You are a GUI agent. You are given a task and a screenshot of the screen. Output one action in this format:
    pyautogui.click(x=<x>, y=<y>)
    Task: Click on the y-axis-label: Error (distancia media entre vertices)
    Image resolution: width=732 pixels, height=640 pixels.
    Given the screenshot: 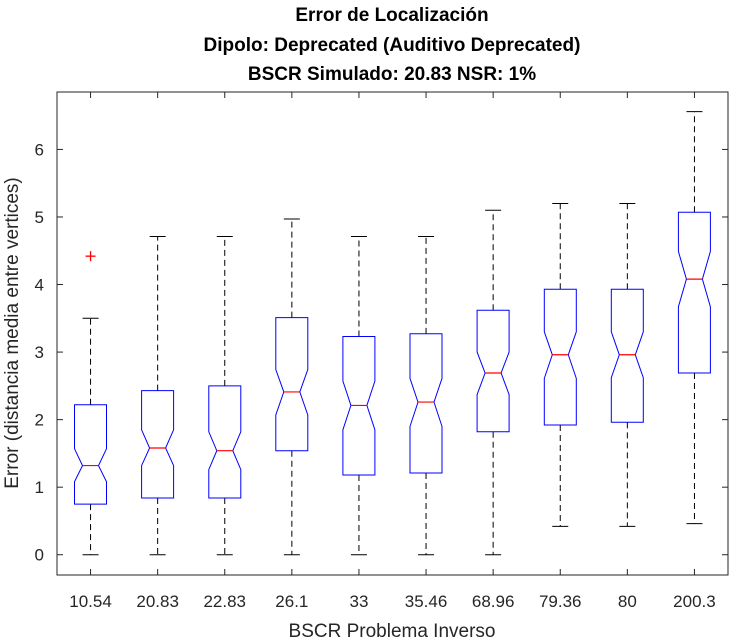 What is the action you would take?
    pyautogui.click(x=12, y=333)
    